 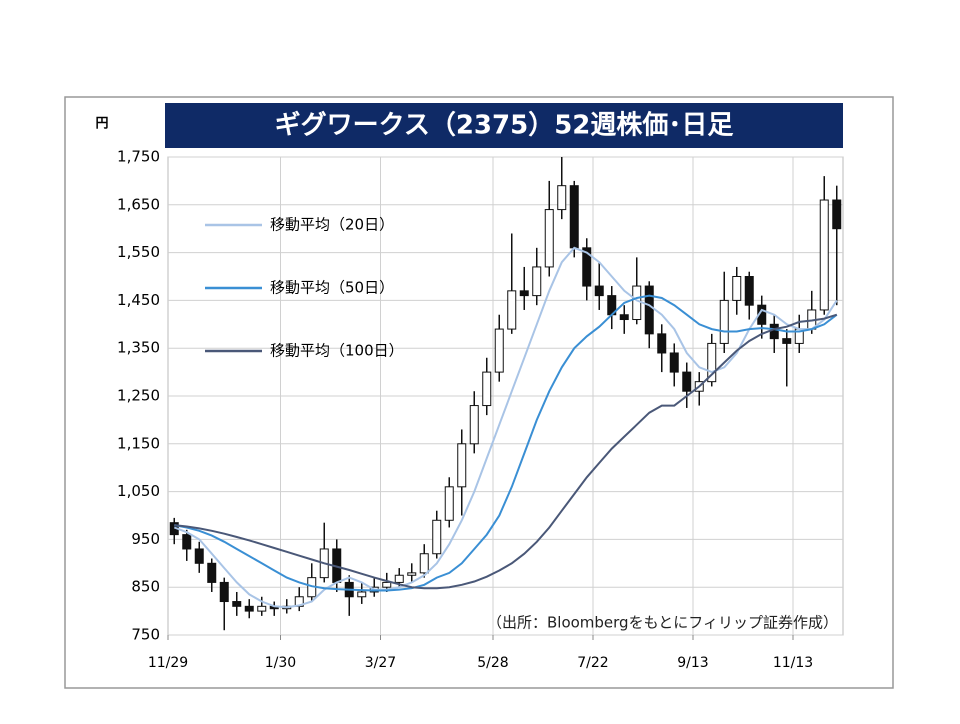 I want to click on chart-title: ギグワークス（2375）52週株価･日足, so click(x=504, y=126).